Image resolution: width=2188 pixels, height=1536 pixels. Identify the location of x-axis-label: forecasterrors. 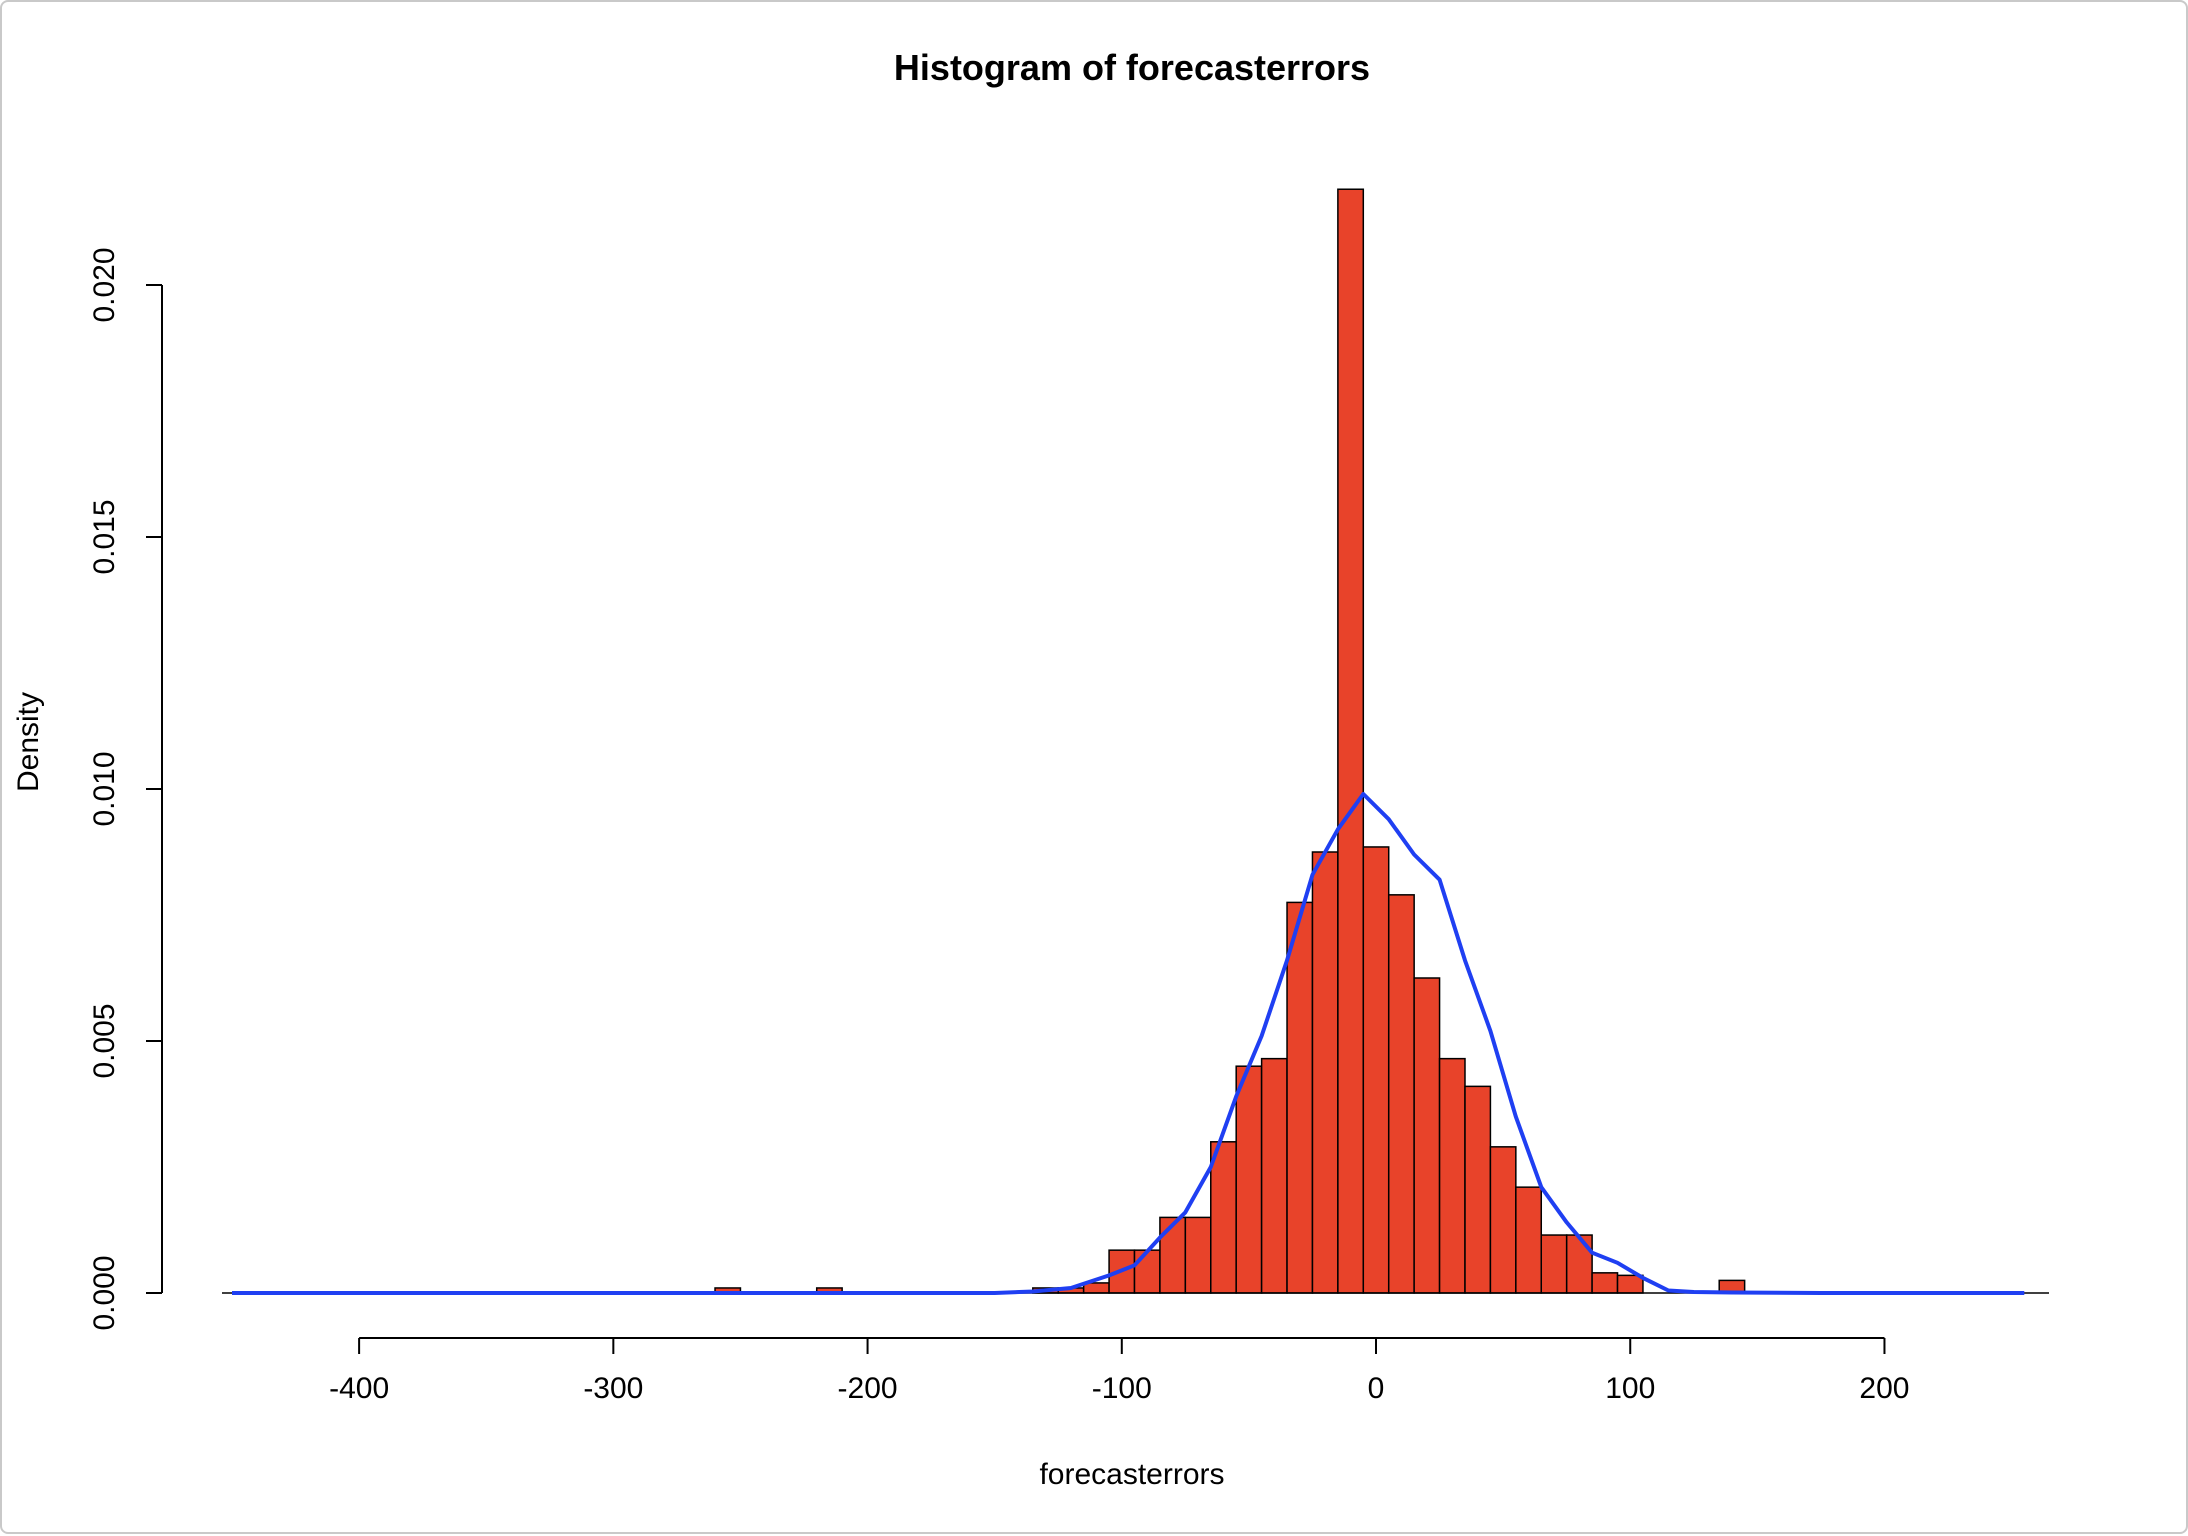
(1131, 1474).